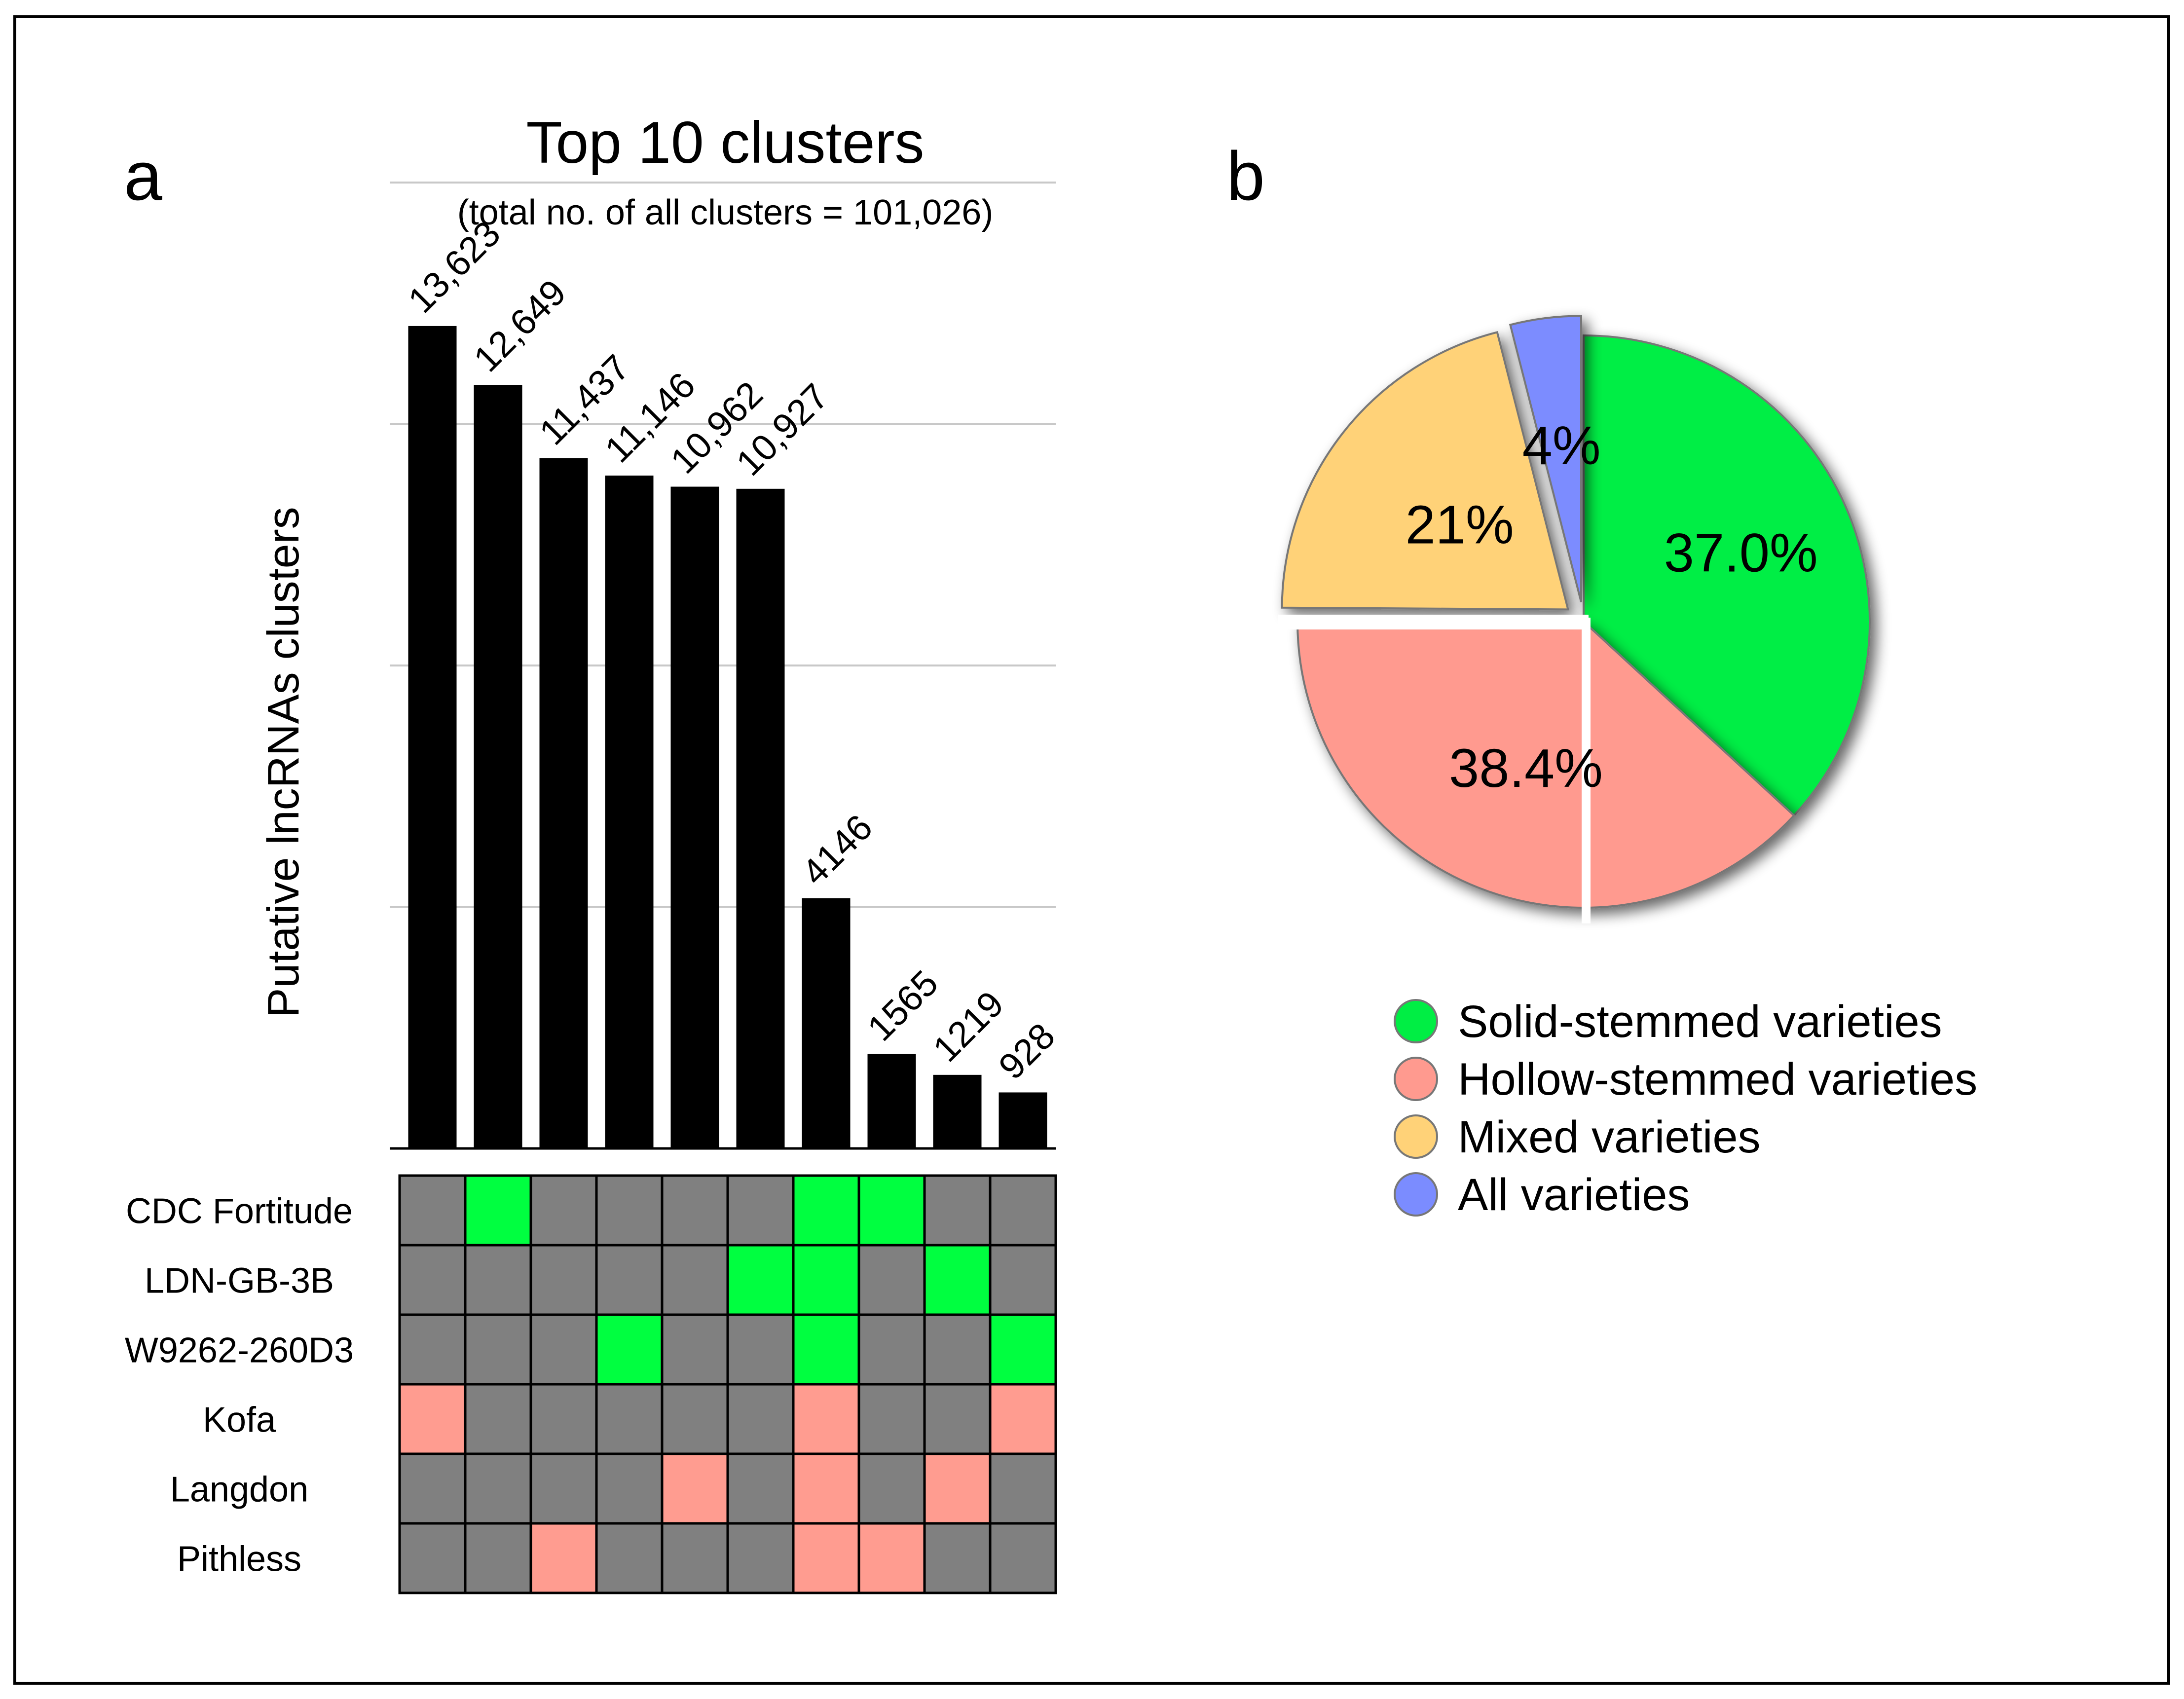 The image size is (2184, 1699). I want to click on matrix-row-label: W9262-260D3, so click(239, 1350).